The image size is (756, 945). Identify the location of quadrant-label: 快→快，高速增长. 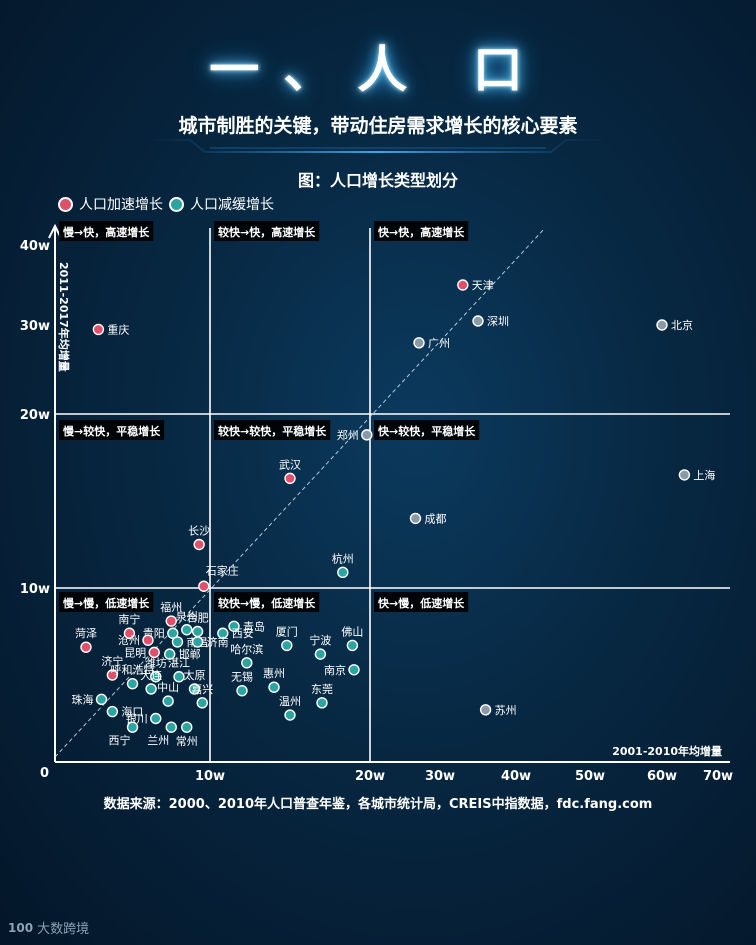
(421, 232).